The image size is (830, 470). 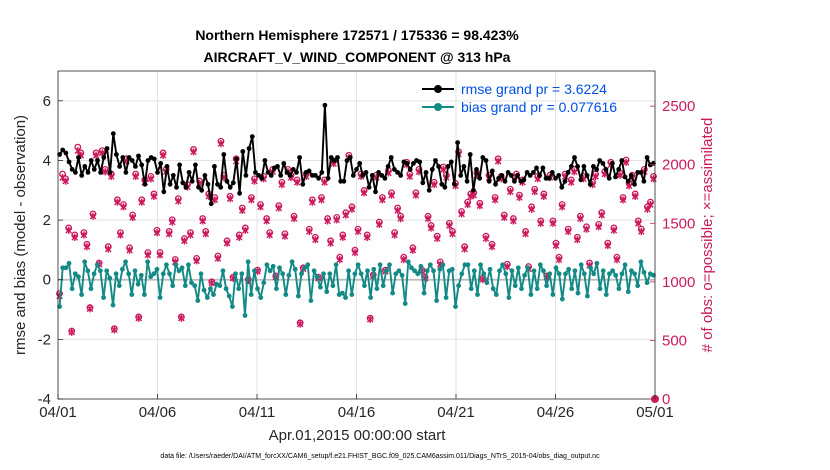 I want to click on legend-rmse-label: rmse grand pr = 3.6224, so click(x=534, y=89).